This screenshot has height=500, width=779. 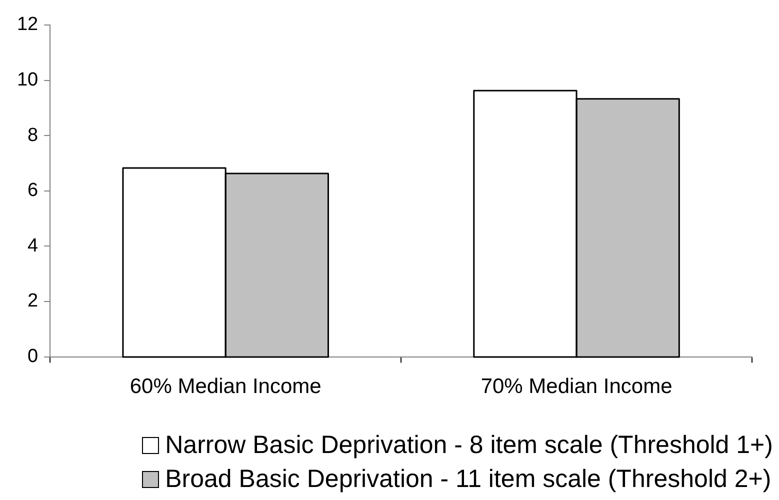 What do you see at coordinates (33, 191) in the screenshot?
I see `y-tick-label: 6` at bounding box center [33, 191].